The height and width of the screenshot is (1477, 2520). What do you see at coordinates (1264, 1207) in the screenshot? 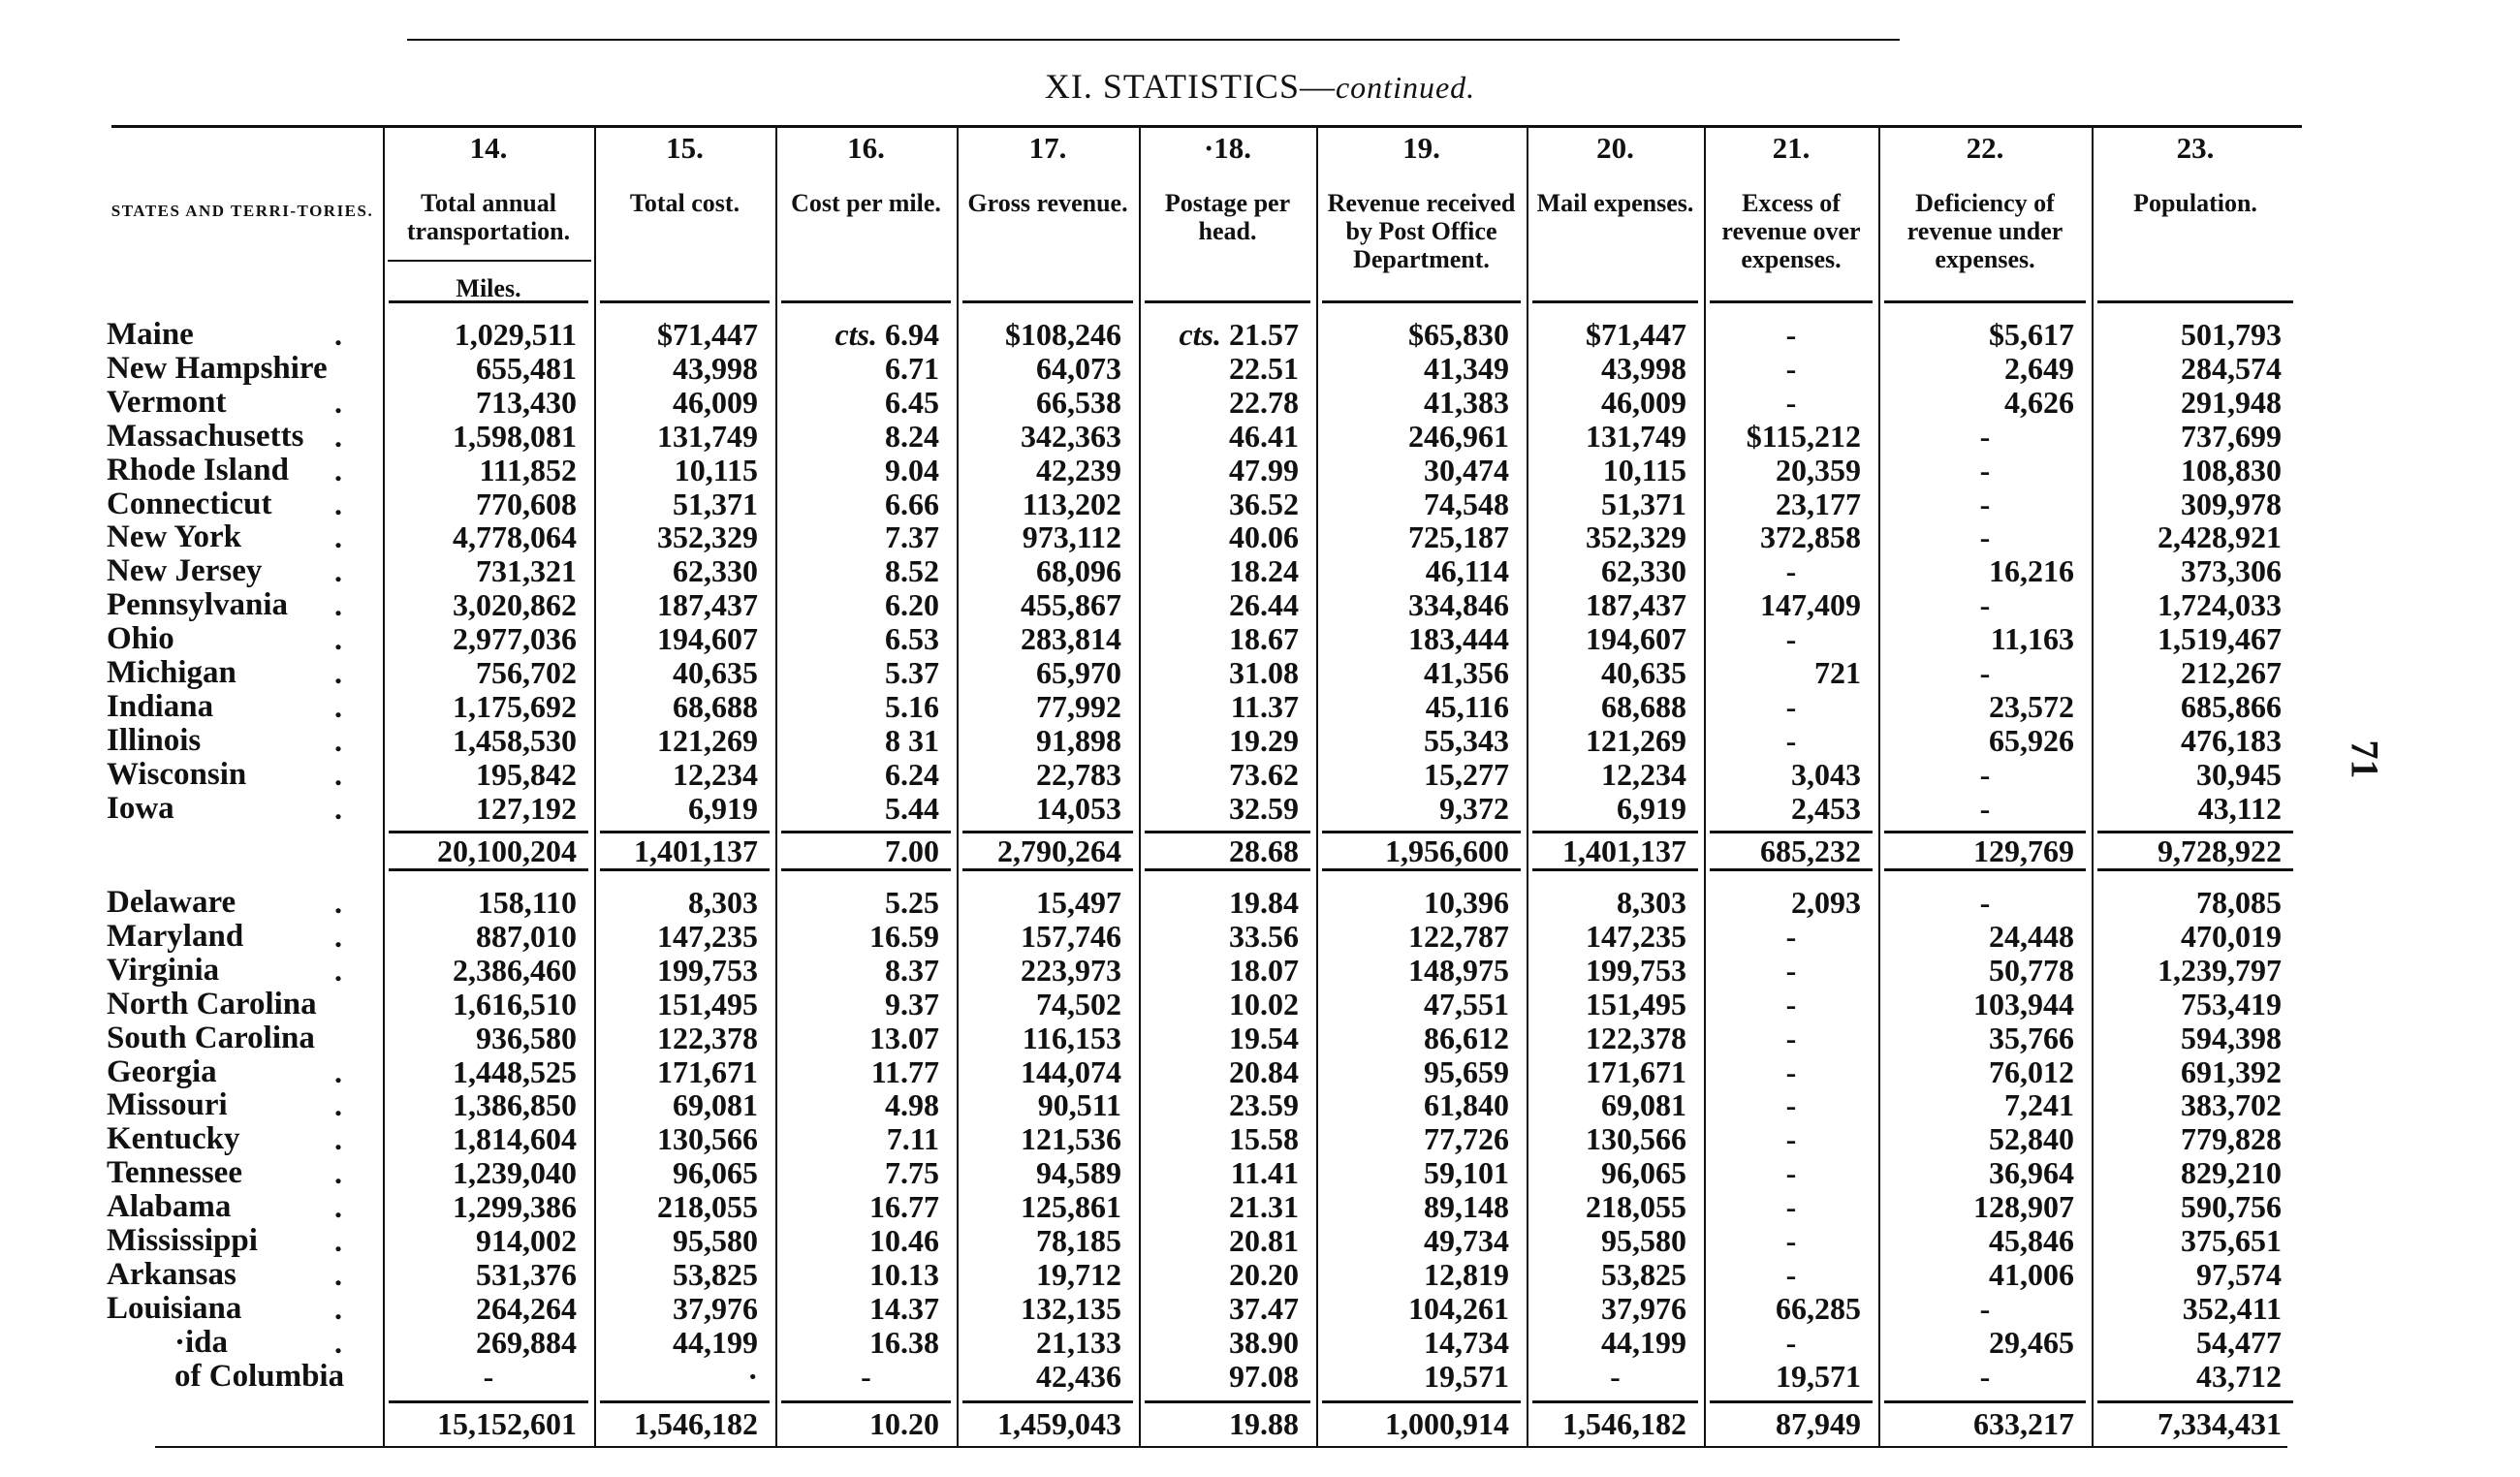
I see `table-cell: 21.31` at bounding box center [1264, 1207].